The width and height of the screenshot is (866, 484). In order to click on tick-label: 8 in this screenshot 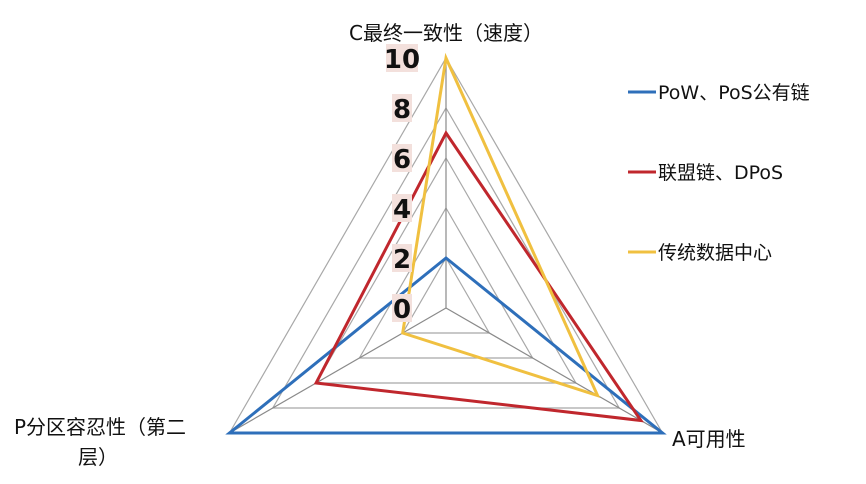, I will do `click(402, 110)`.